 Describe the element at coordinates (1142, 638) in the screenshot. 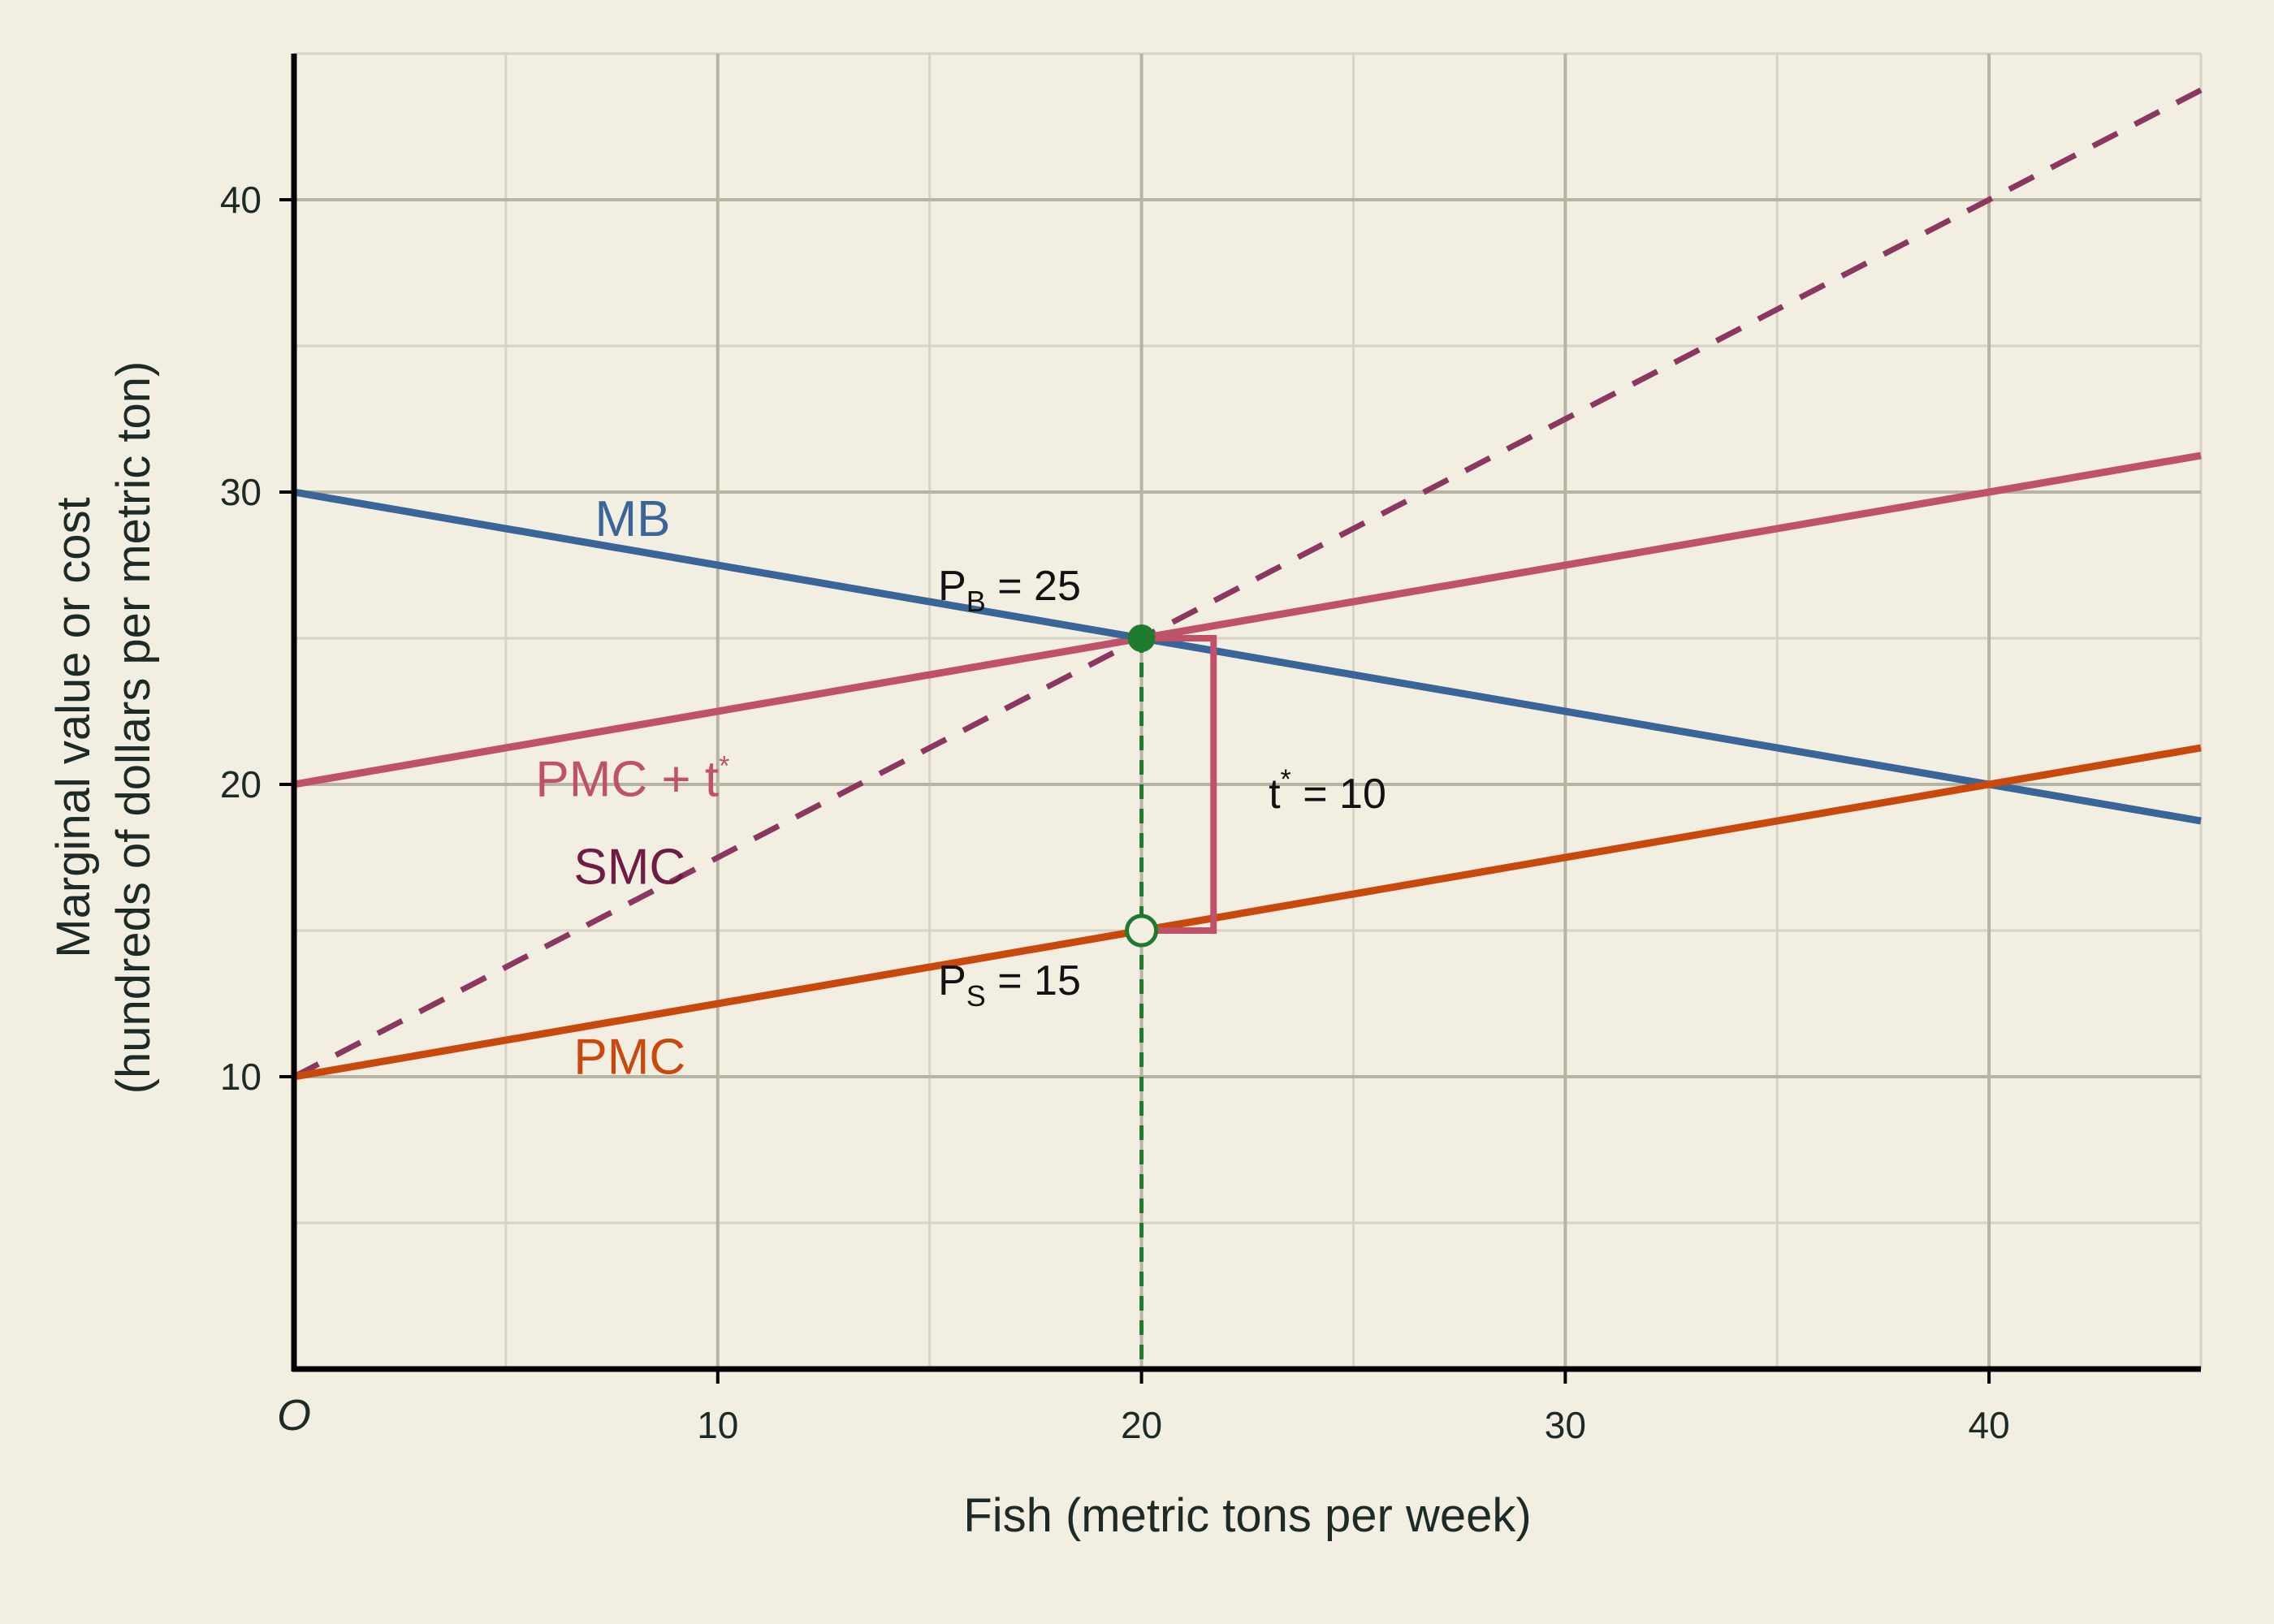

I see `buyer-price-point` at that location.